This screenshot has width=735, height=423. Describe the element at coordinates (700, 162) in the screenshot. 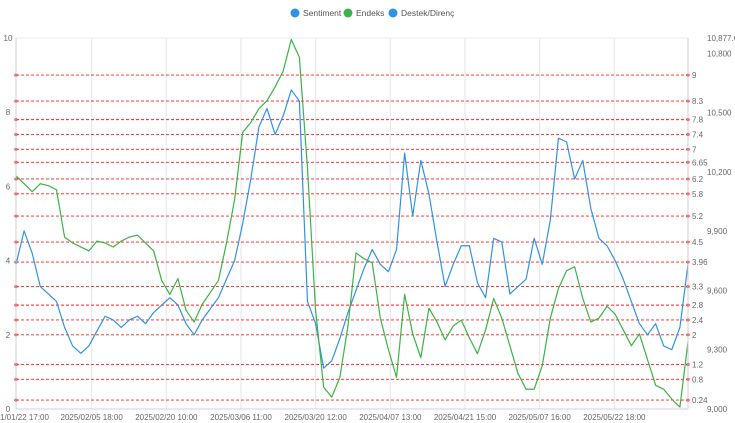

I see `level-label-5: 6.65` at that location.